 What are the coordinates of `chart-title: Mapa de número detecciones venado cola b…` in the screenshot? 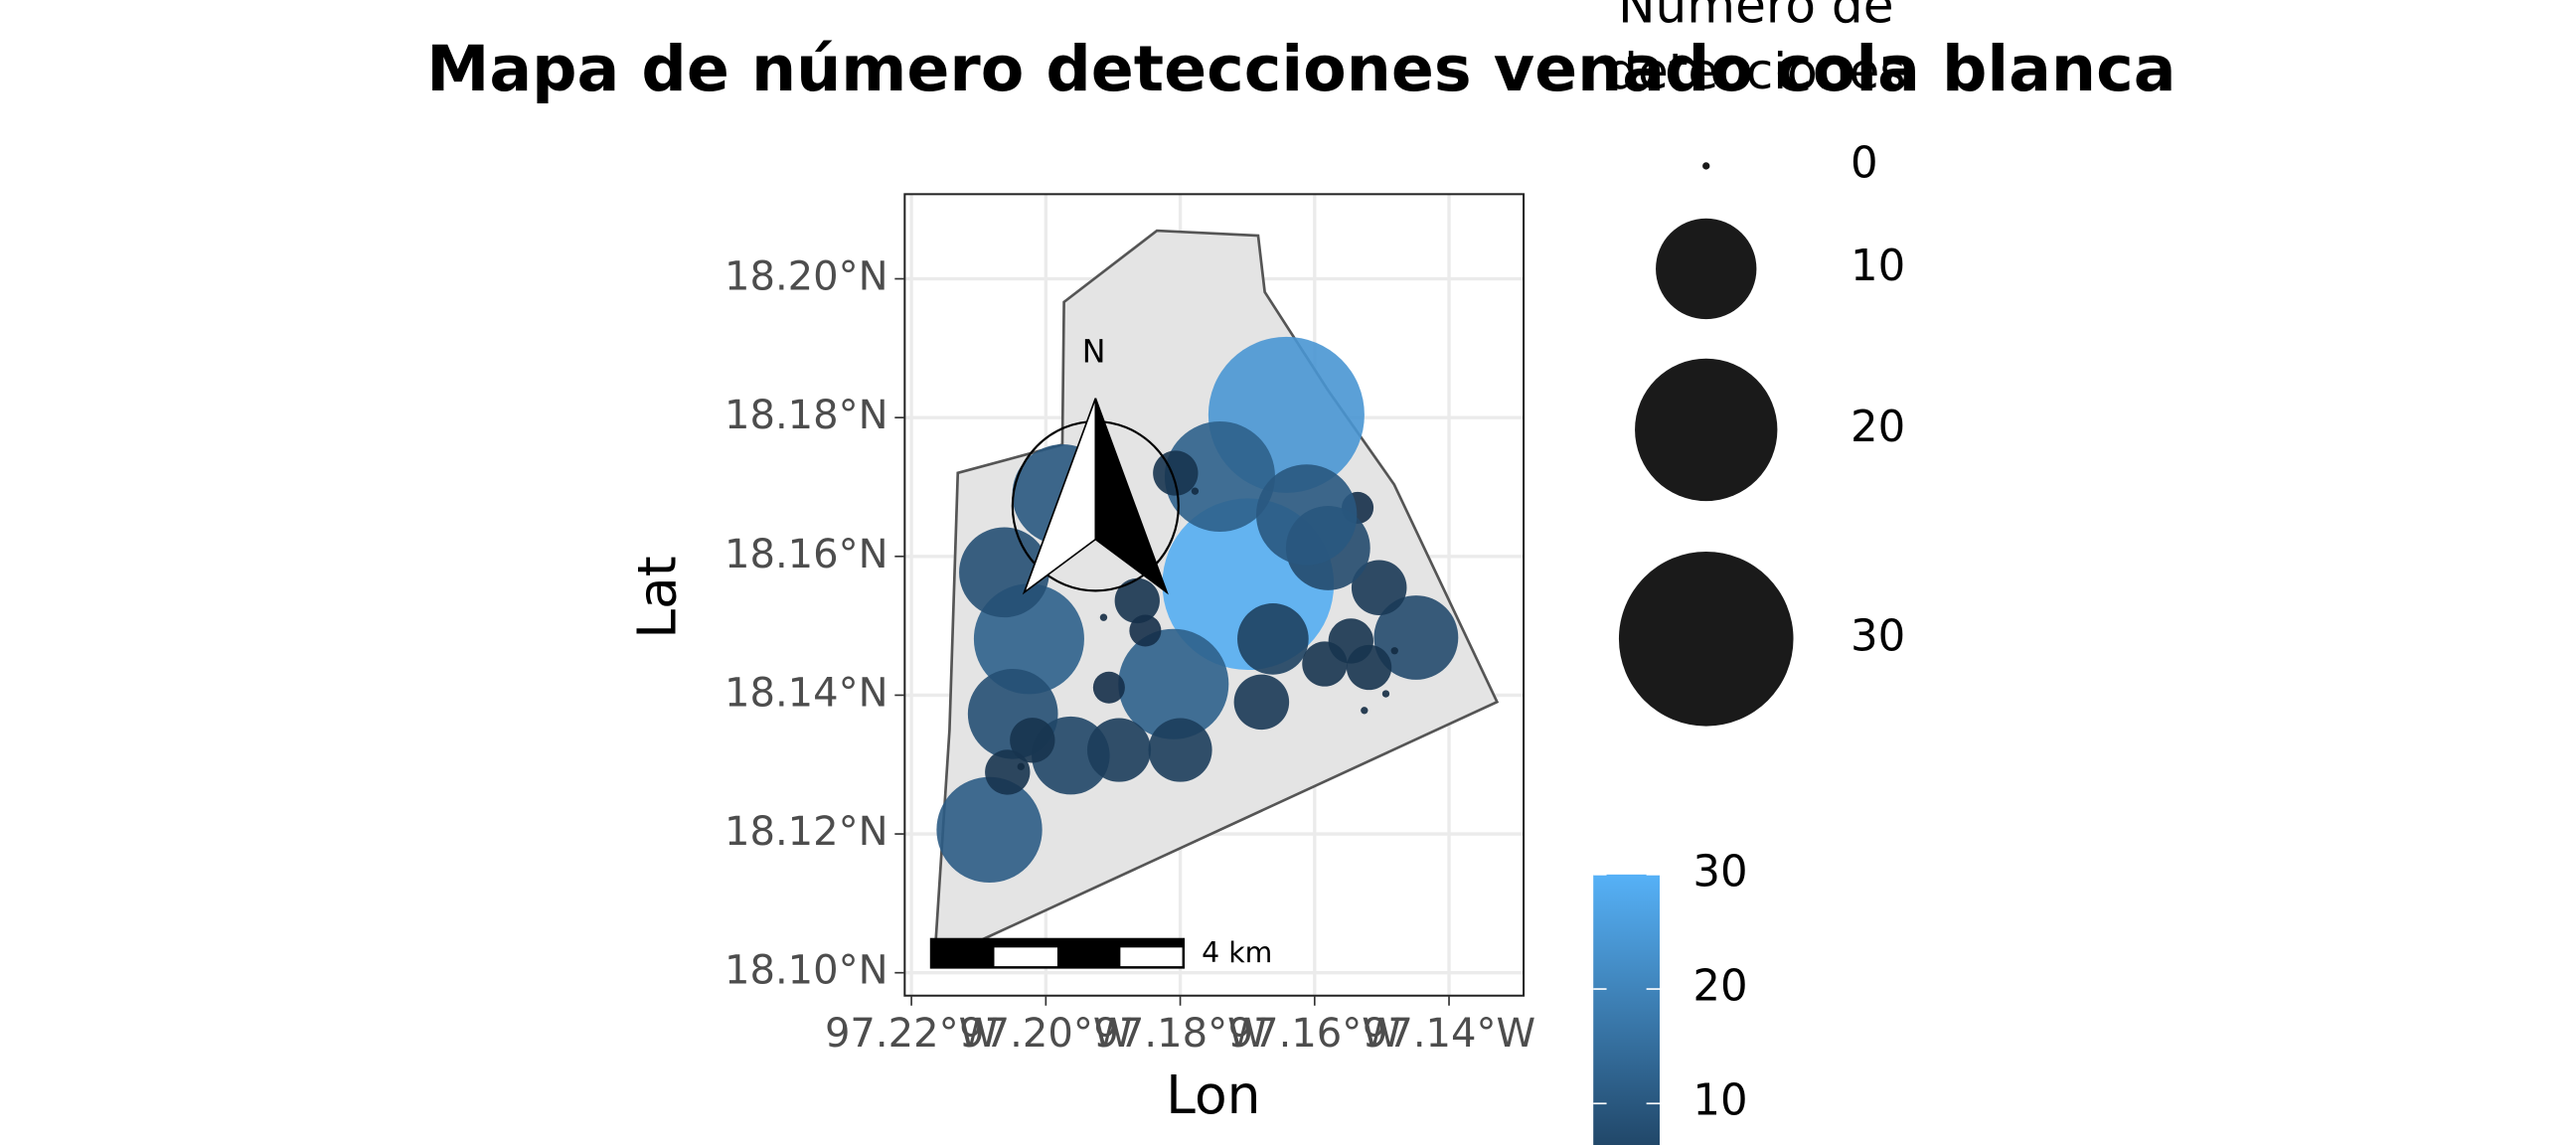 It's located at (1300, 68).